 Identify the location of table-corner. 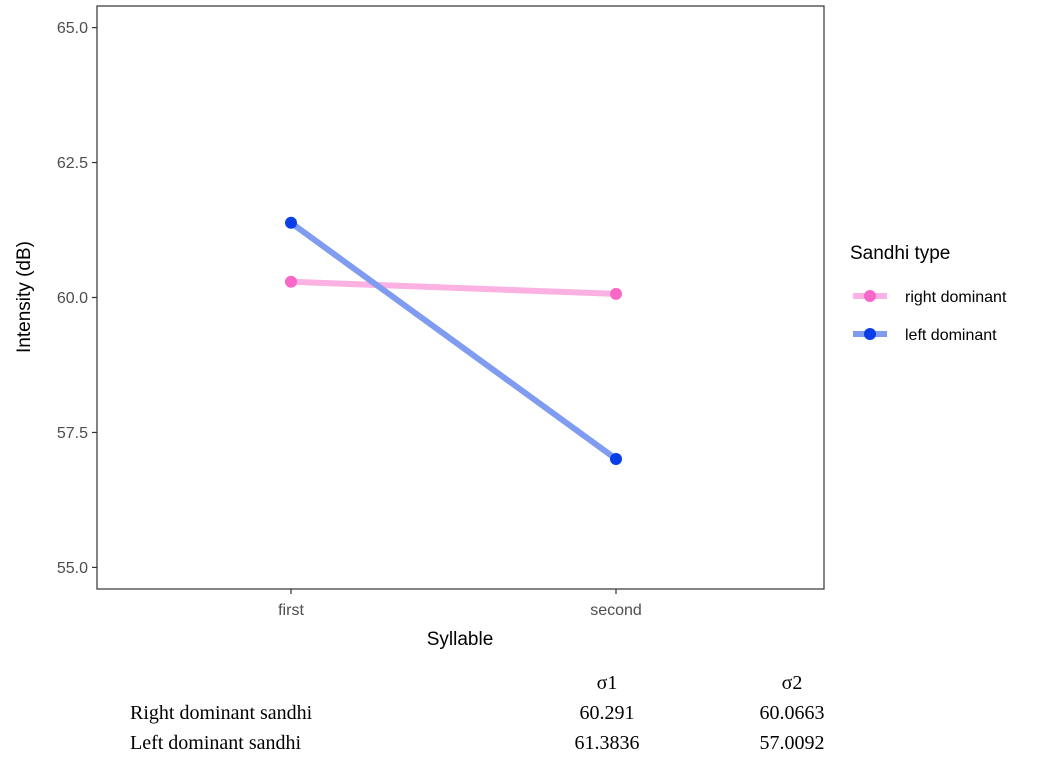
(326, 683).